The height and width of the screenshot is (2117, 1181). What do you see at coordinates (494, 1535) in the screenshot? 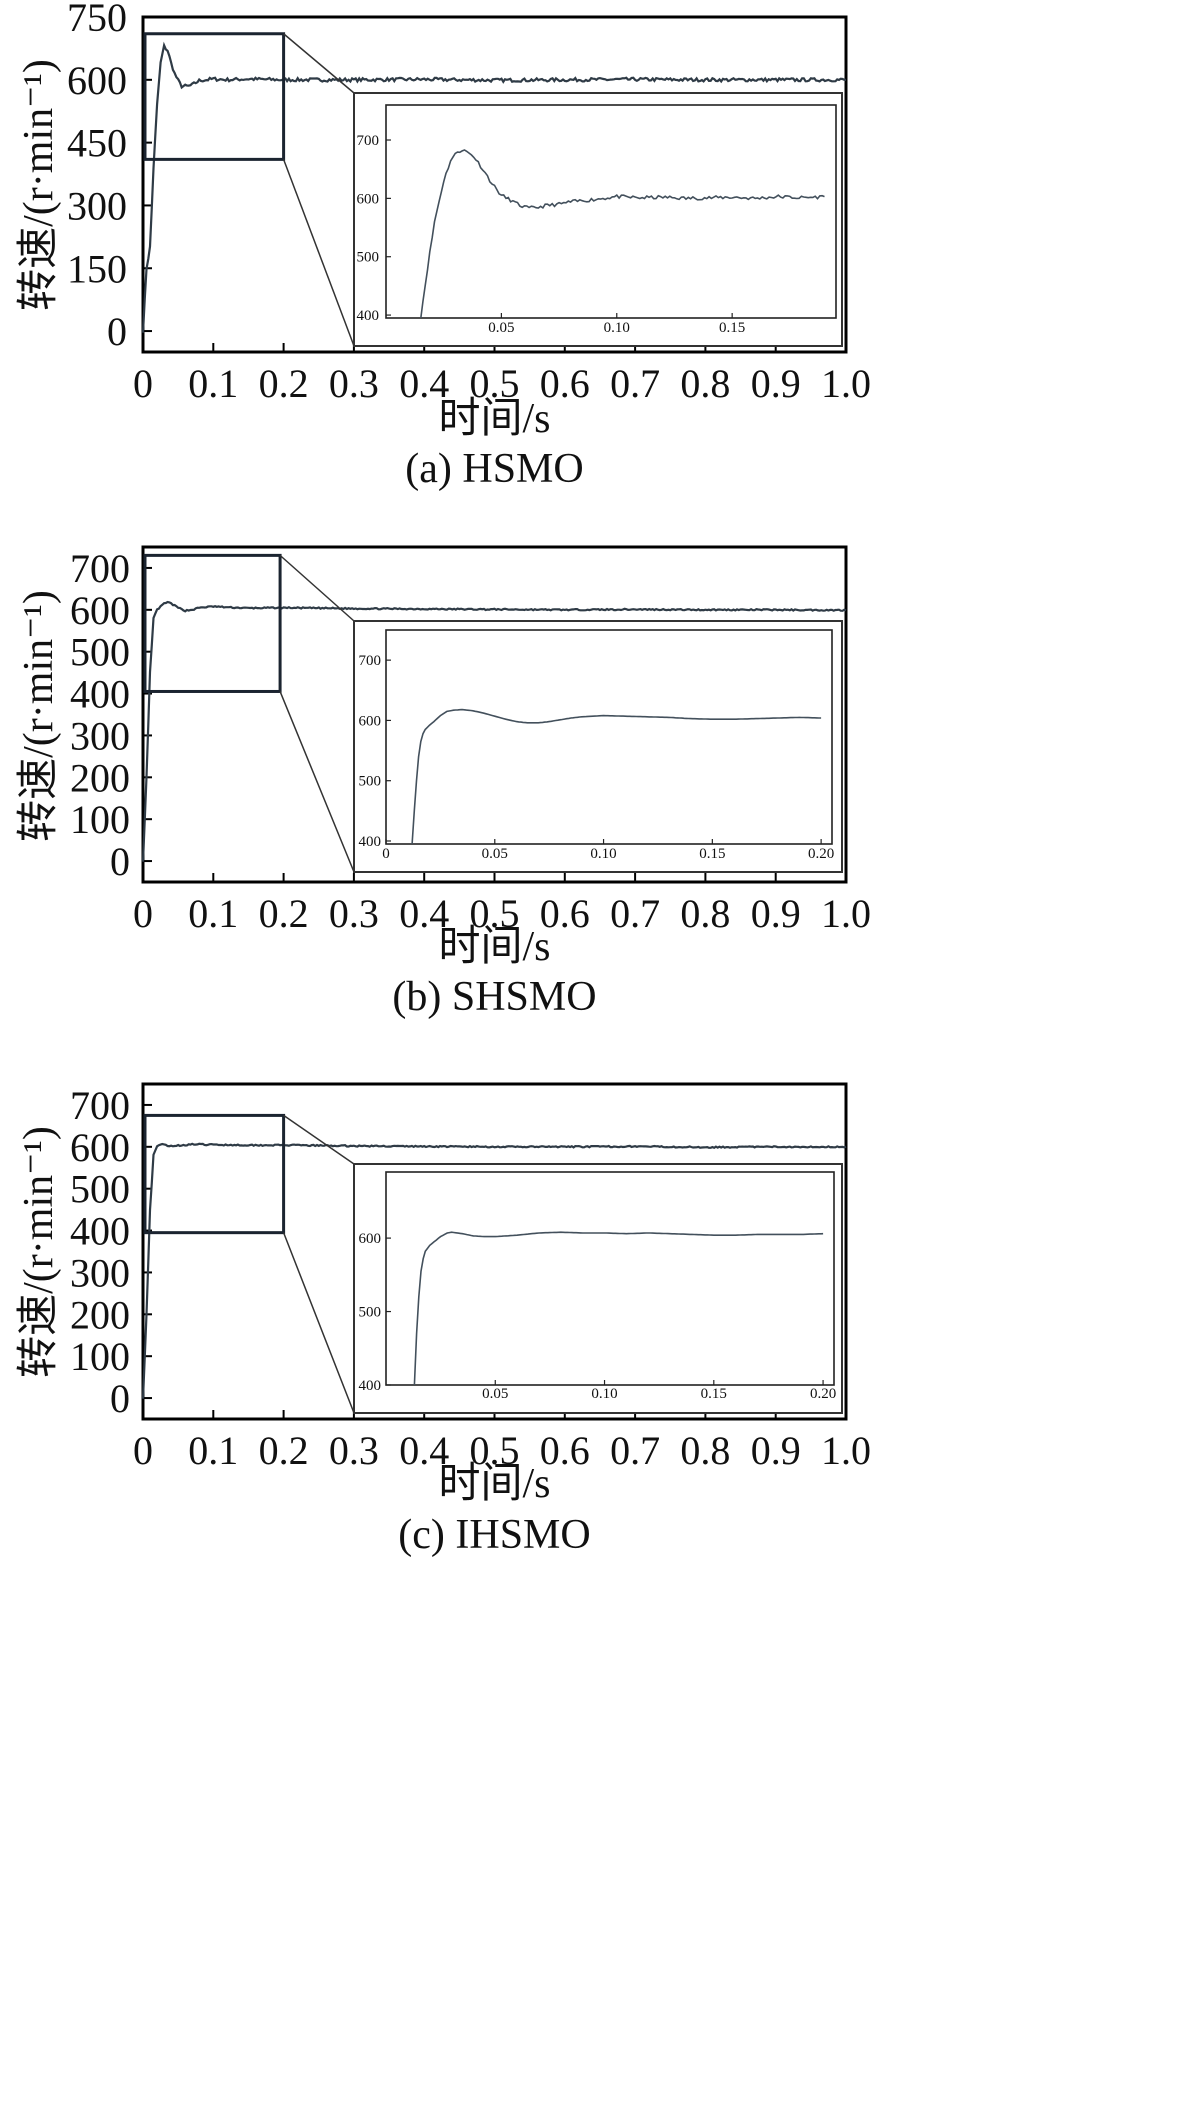
I see `panel-caption: (c) IHSMO` at bounding box center [494, 1535].